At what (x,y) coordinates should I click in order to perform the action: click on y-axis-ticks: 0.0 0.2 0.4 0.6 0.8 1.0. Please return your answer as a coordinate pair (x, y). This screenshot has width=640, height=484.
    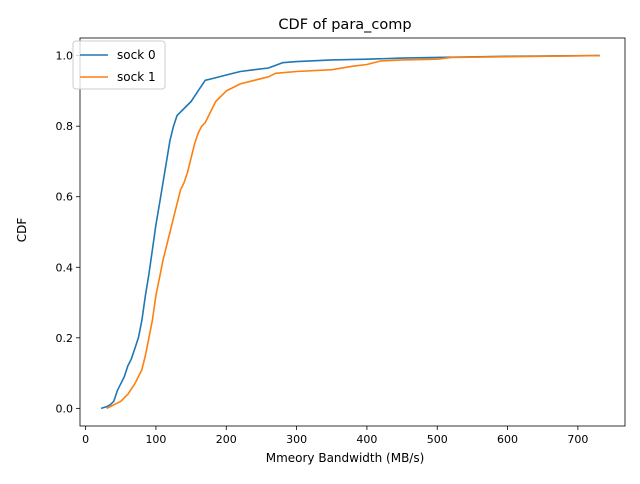
    Looking at the image, I should click on (68, 232).